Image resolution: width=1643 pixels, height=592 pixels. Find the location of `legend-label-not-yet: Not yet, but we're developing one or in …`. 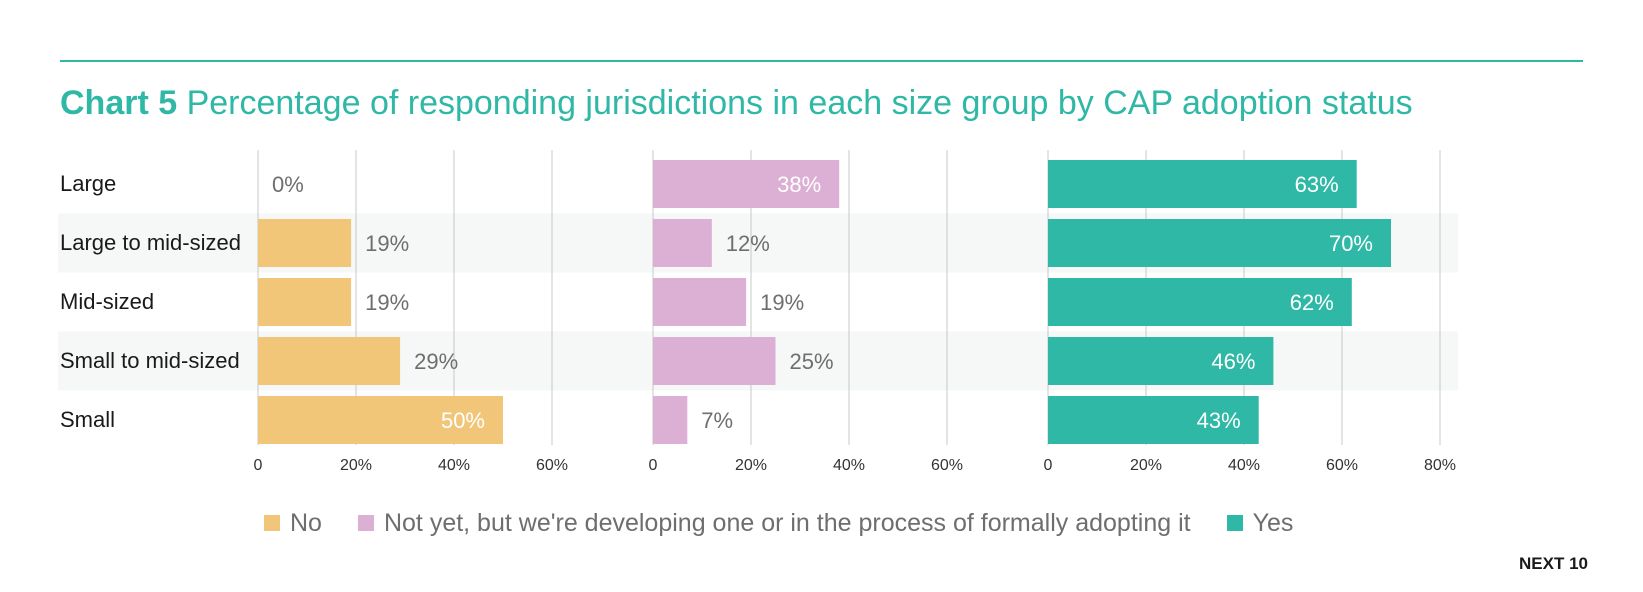

legend-label-not-yet: Not yet, but we're developing one or in … is located at coordinates (787, 522).